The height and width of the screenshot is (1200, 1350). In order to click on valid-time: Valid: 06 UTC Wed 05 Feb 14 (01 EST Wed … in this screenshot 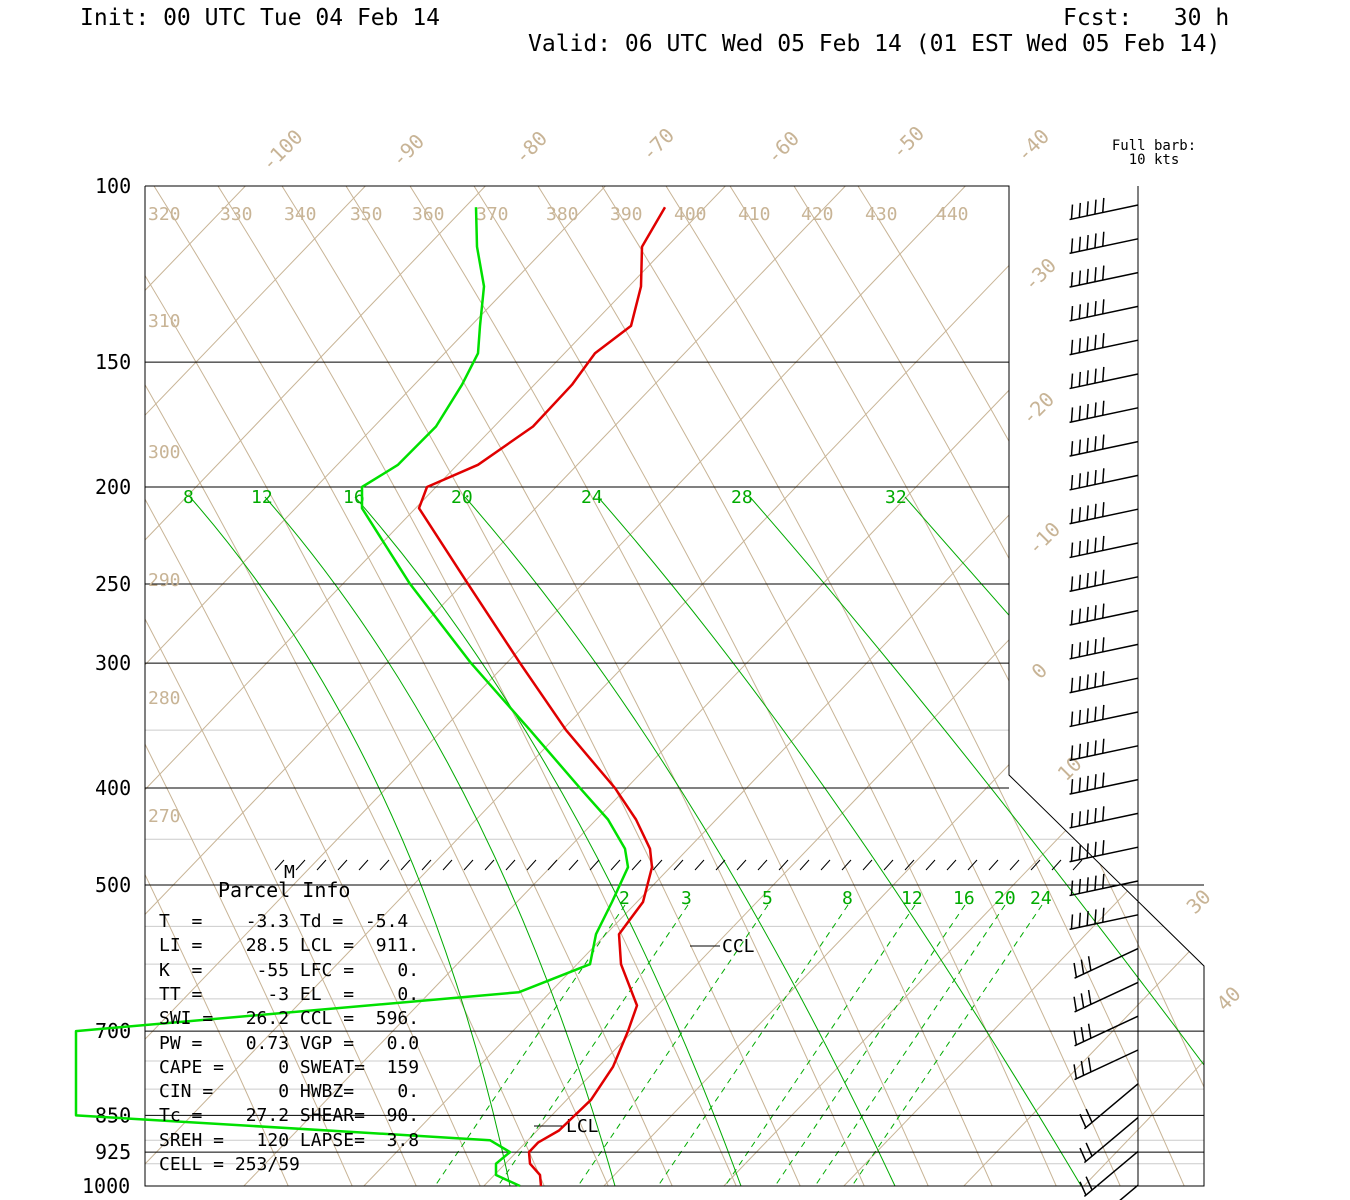, I will do `click(874, 44)`.